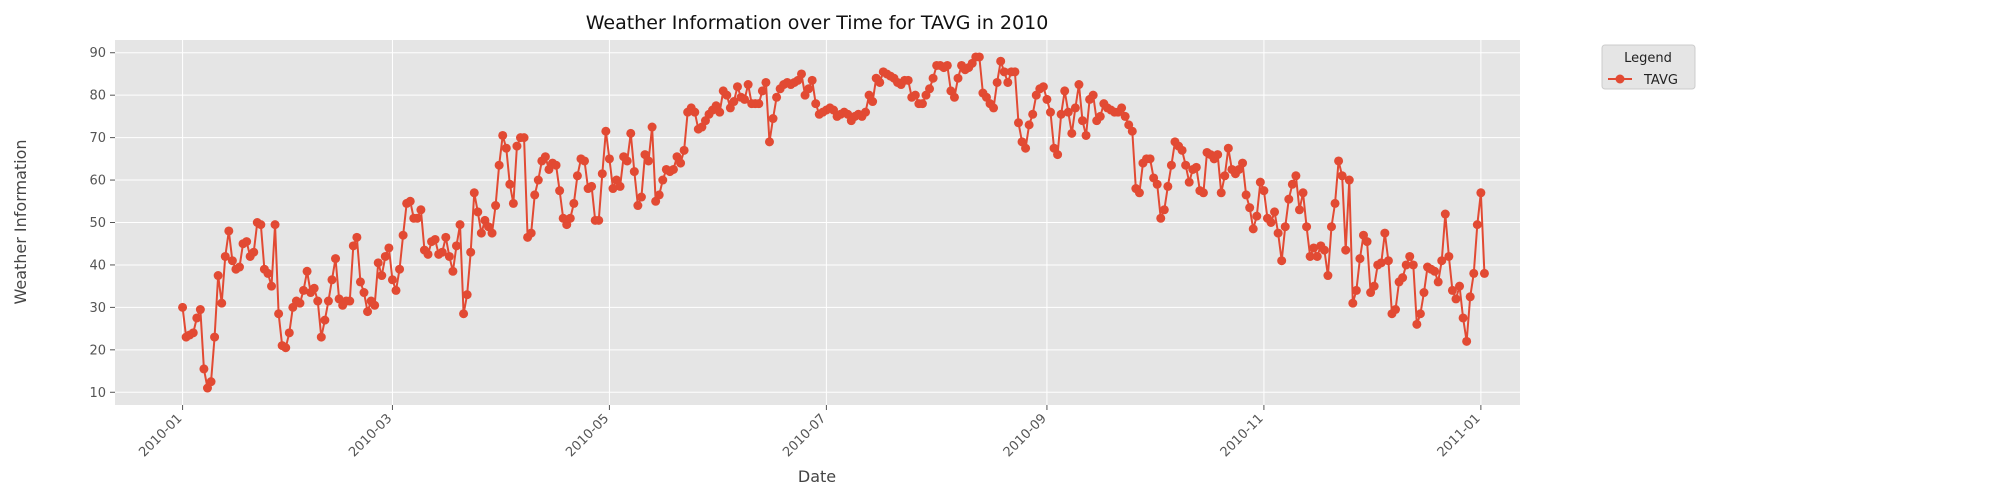 The image size is (2000, 500). What do you see at coordinates (97, 393) in the screenshot?
I see `y-tick-label: 10` at bounding box center [97, 393].